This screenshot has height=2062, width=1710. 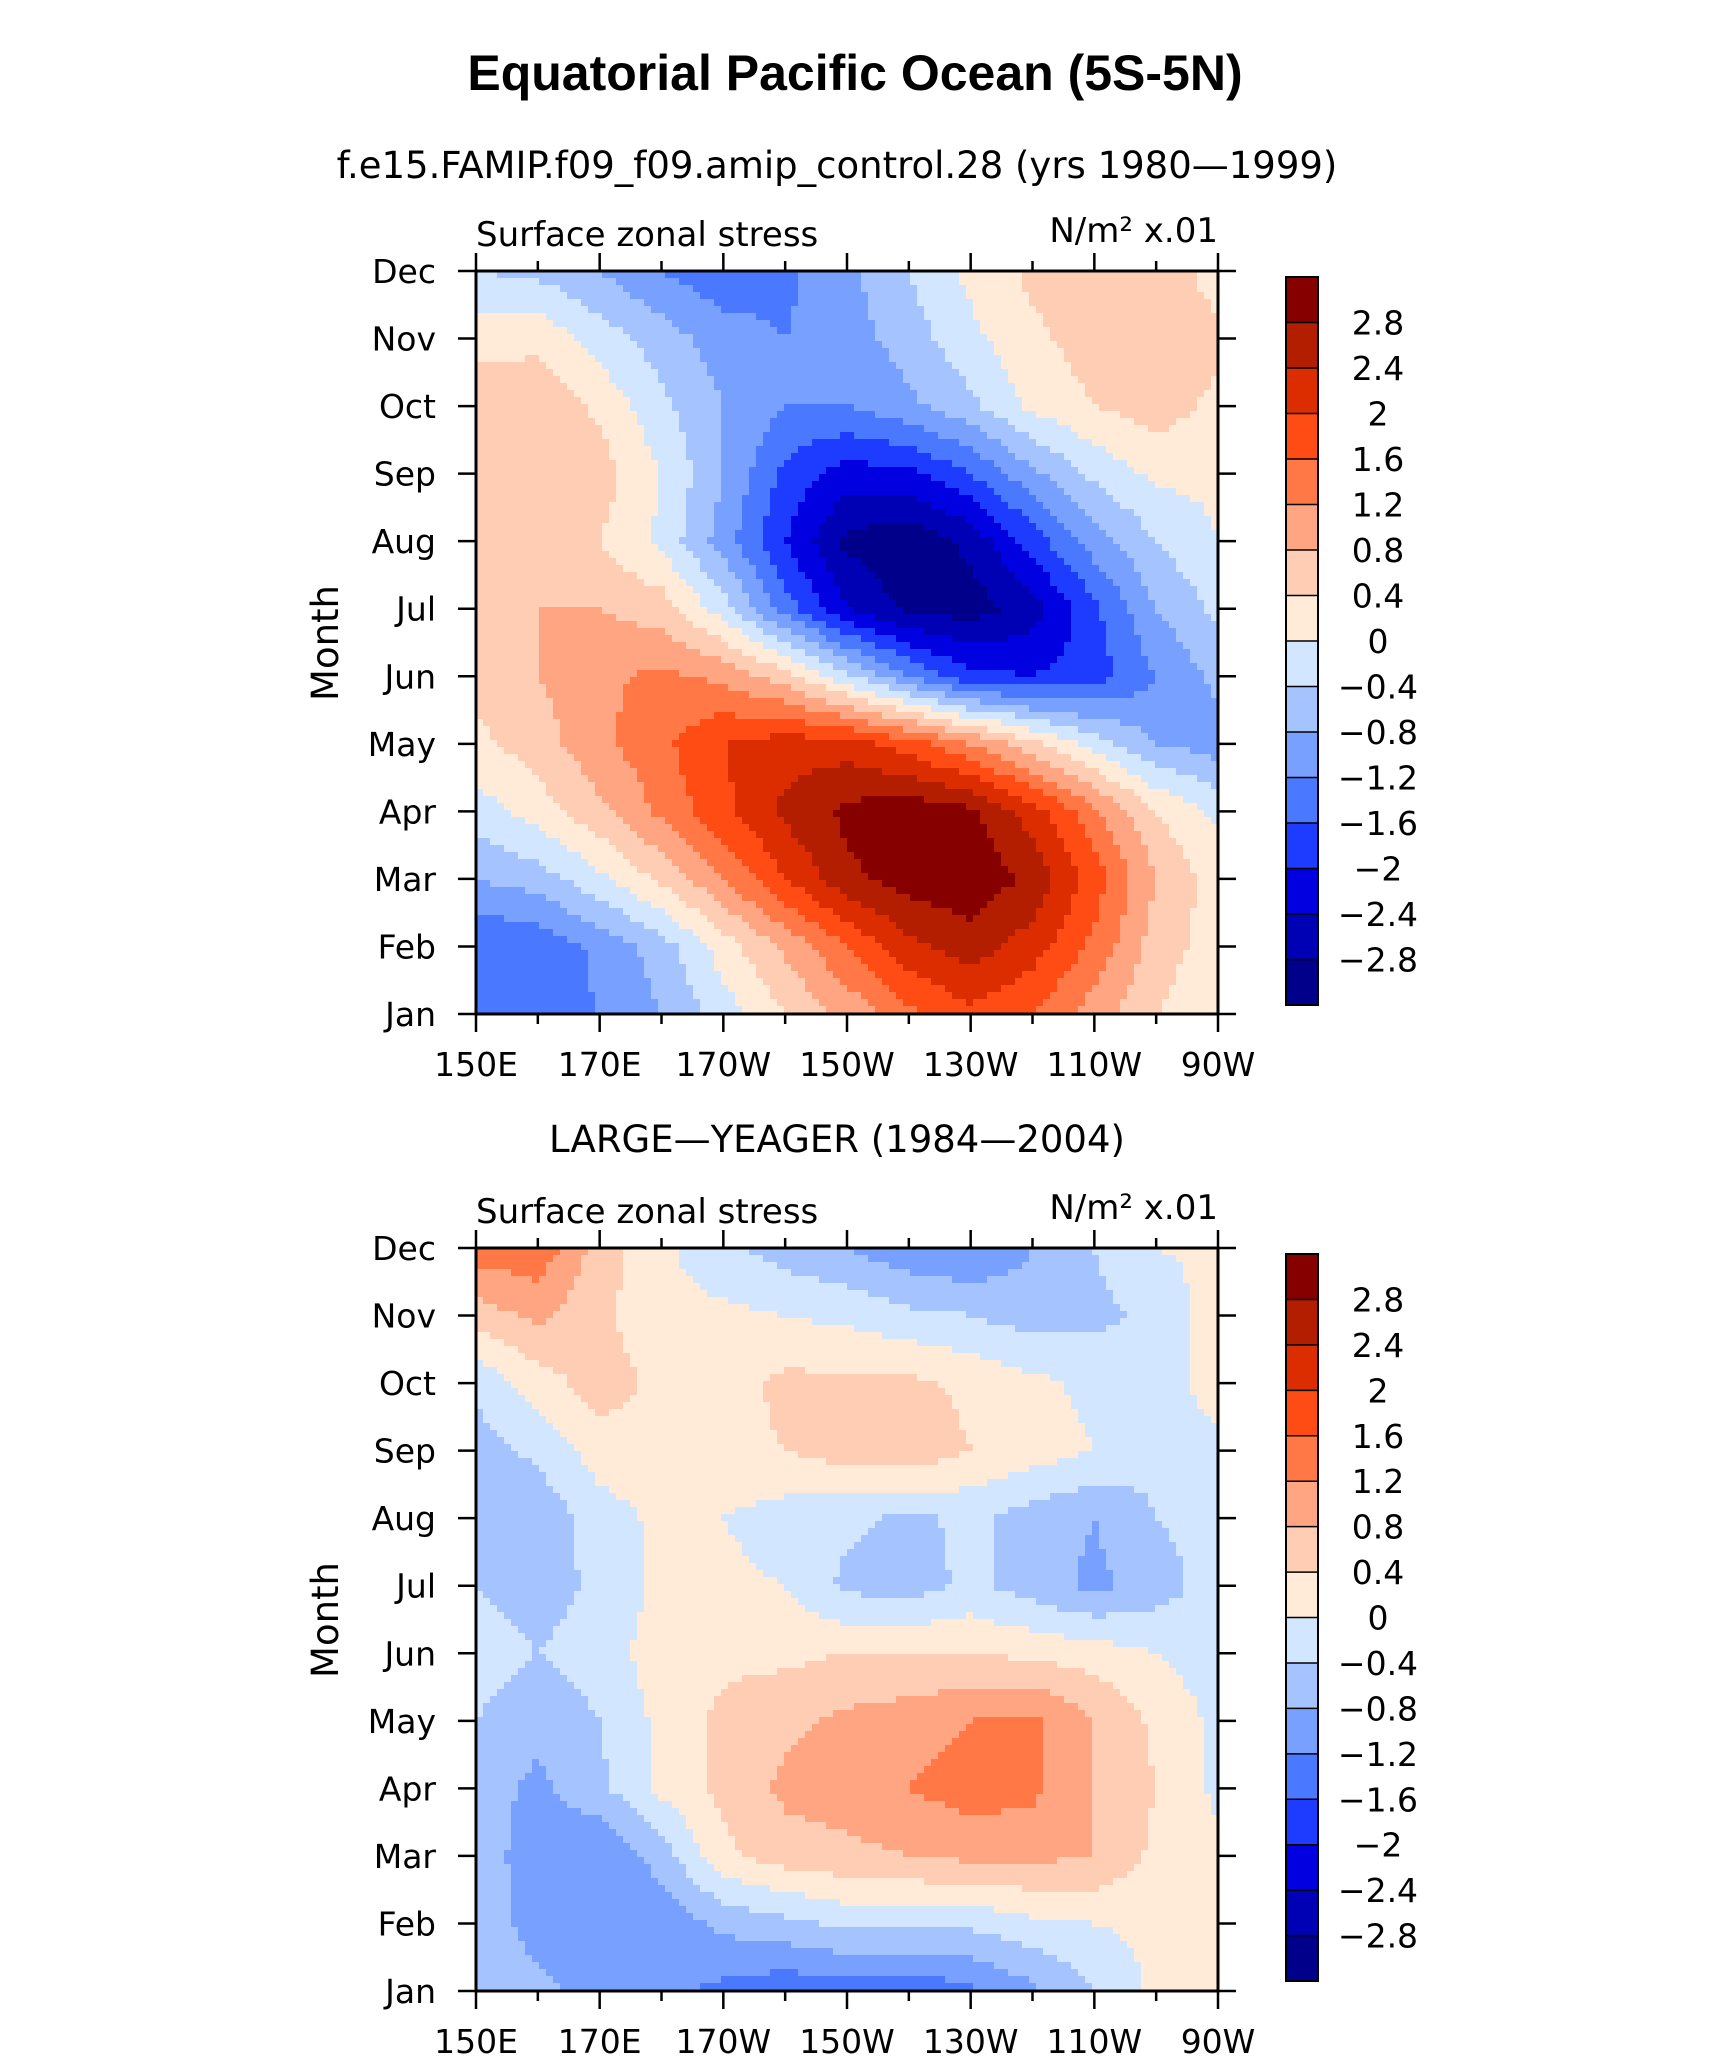 I want to click on y-tick-label: Apr, so click(x=408, y=1788).